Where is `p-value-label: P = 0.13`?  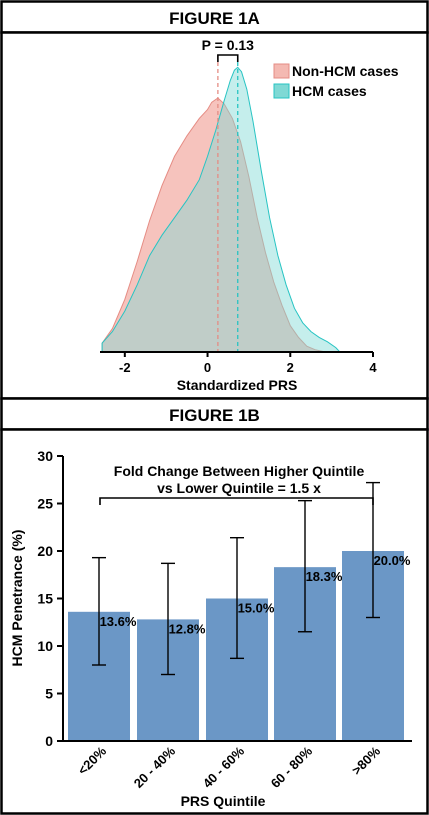
p-value-label: P = 0.13 is located at coordinates (228, 45).